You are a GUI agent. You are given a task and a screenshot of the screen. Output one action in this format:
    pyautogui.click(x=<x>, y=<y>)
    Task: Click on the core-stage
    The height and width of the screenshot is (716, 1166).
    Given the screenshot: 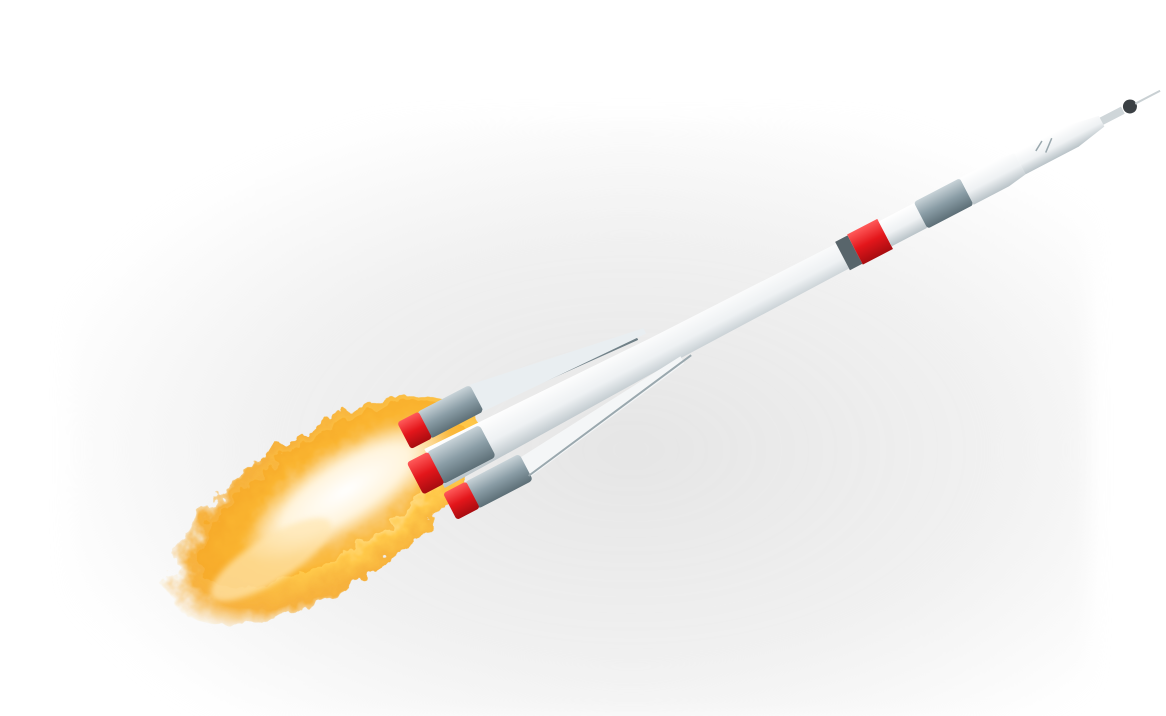 What is the action you would take?
    pyautogui.click(x=628, y=368)
    